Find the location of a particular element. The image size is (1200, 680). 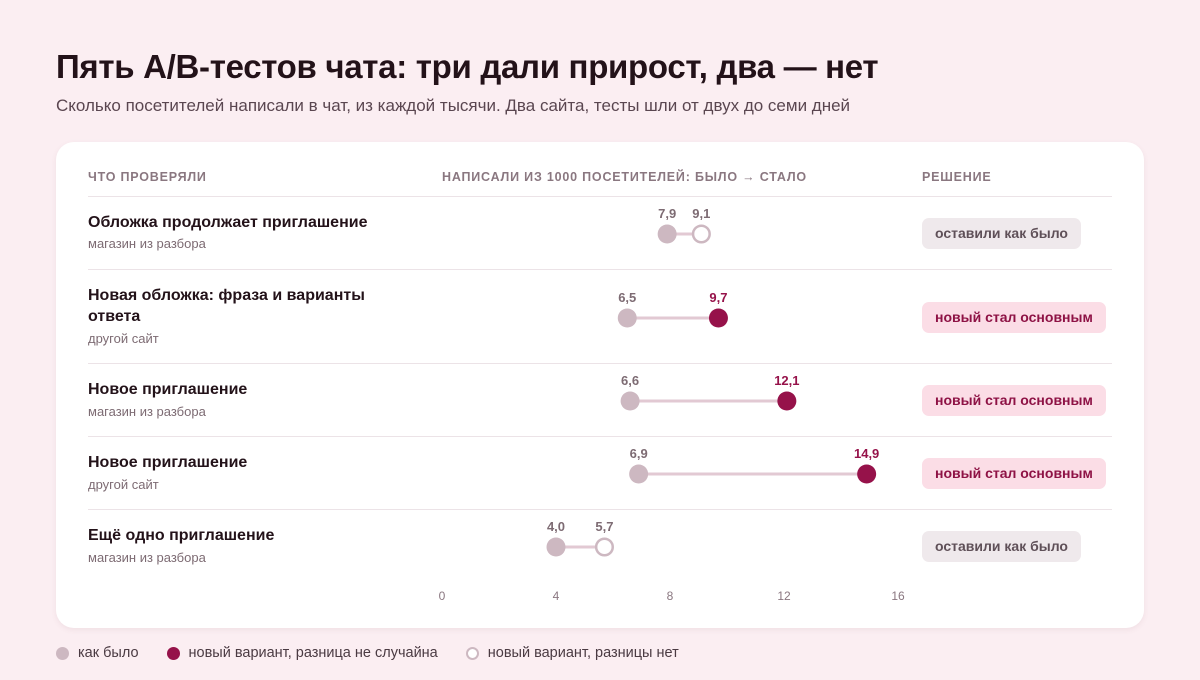

row-5-decision-badge: оставили как было is located at coordinates (1001, 546).